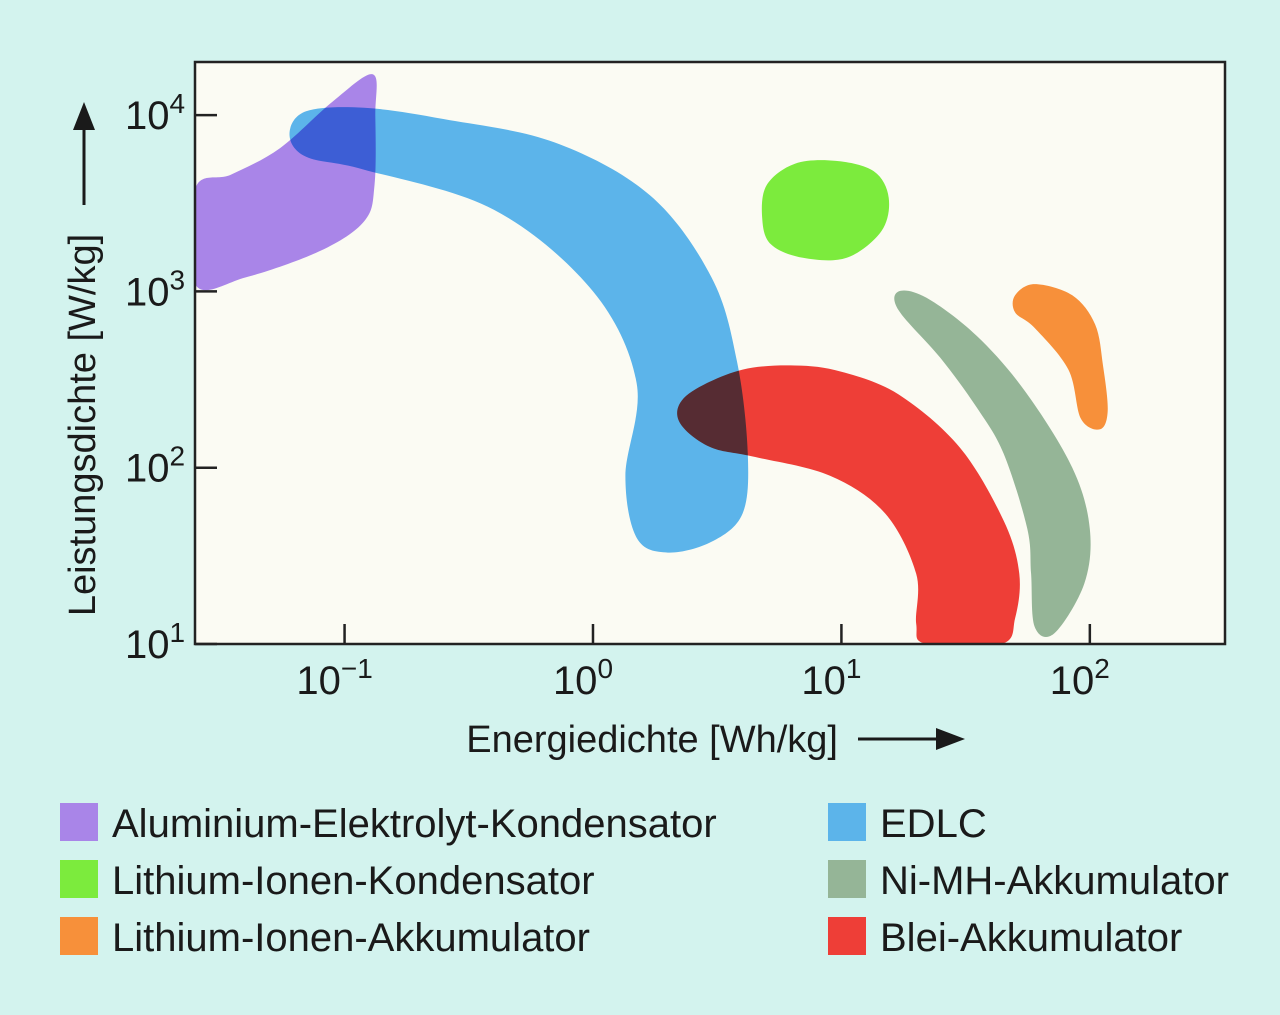  I want to click on region-ni-mh-akkumulator, so click(992, 464).